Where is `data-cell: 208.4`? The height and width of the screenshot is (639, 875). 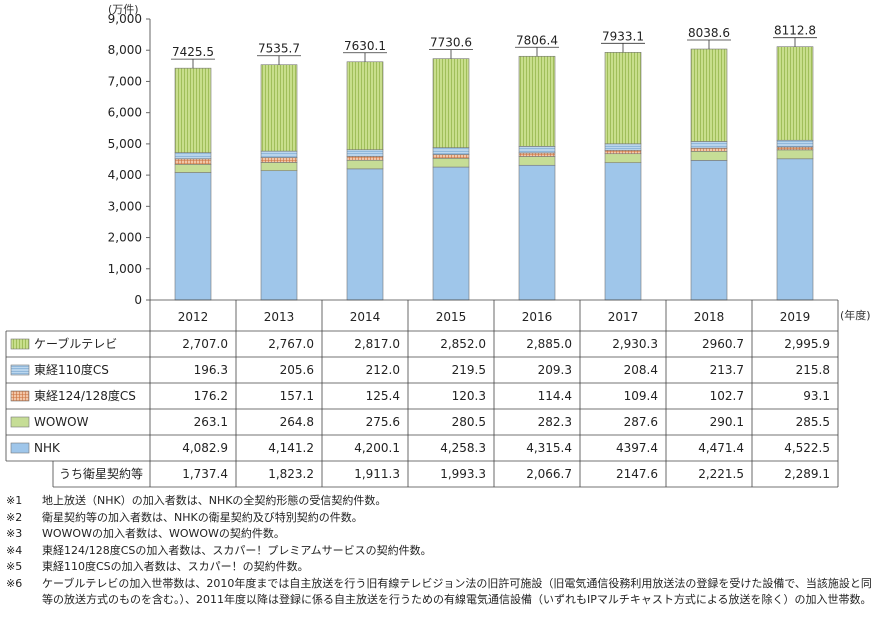
data-cell: 208.4 is located at coordinates (641, 370).